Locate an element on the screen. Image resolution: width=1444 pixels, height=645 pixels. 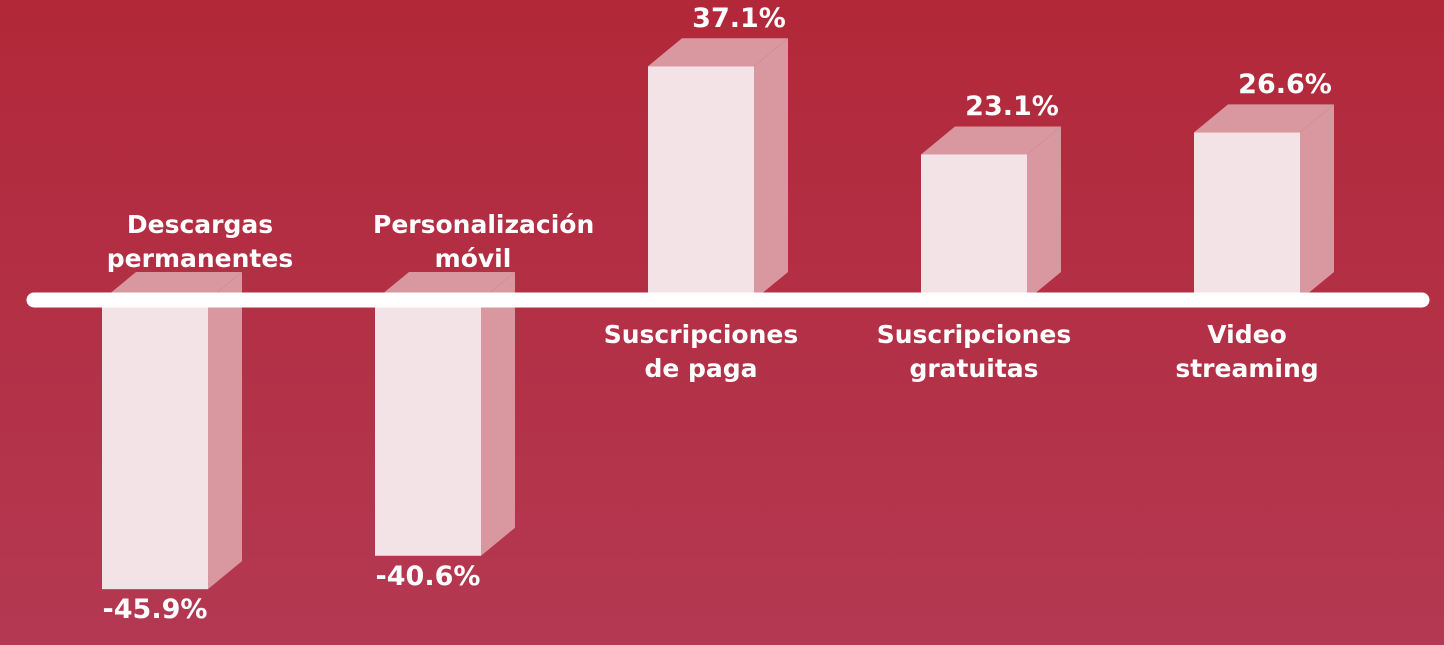
value-label: 26.6% is located at coordinates (1285, 85).